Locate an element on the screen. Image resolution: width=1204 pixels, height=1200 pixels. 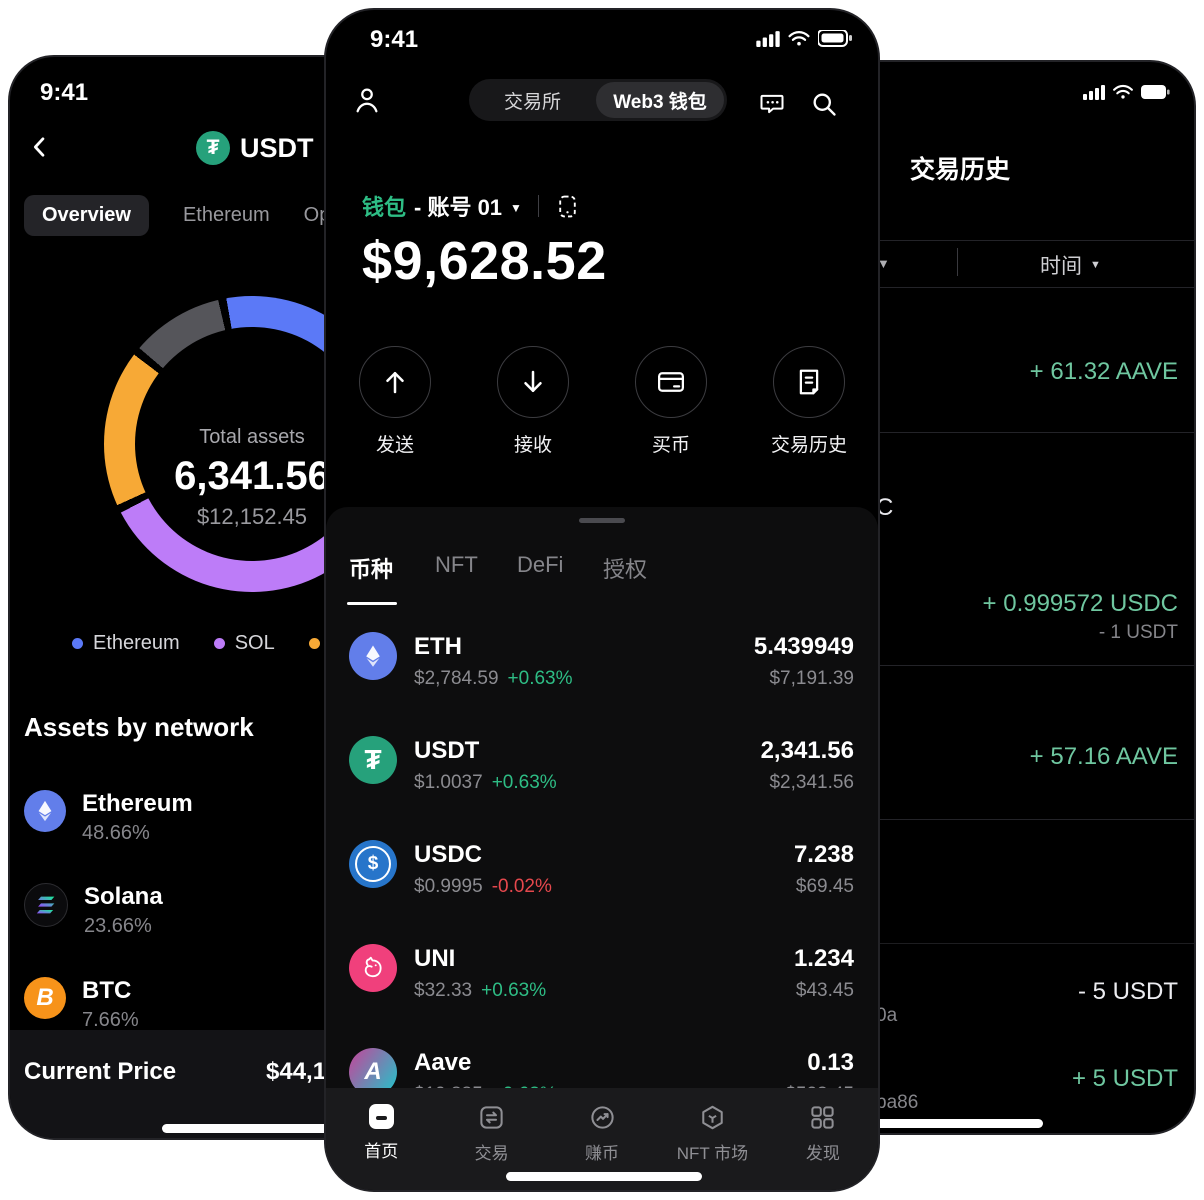
search-button is located at coordinates (824, 104).